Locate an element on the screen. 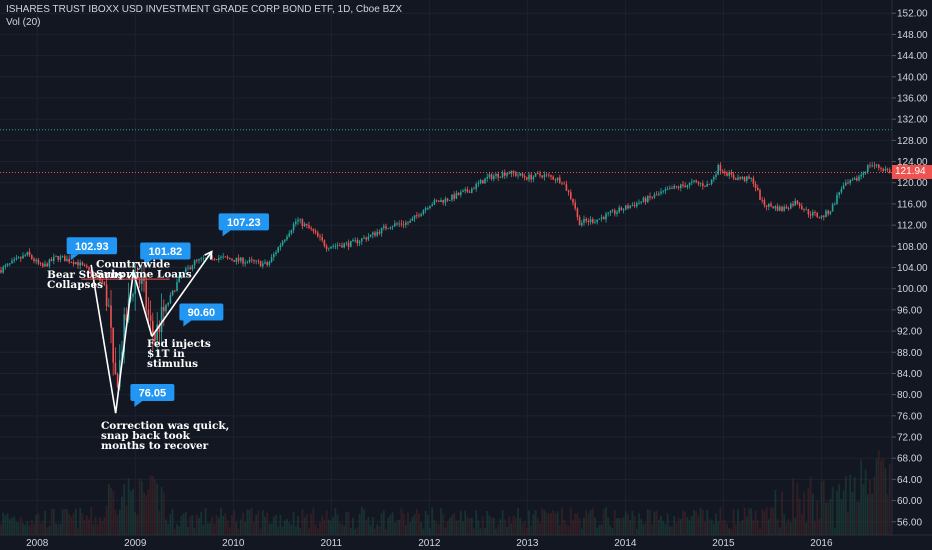  text-annotation: Fed injects $1T in stimulus is located at coordinates (179, 354).